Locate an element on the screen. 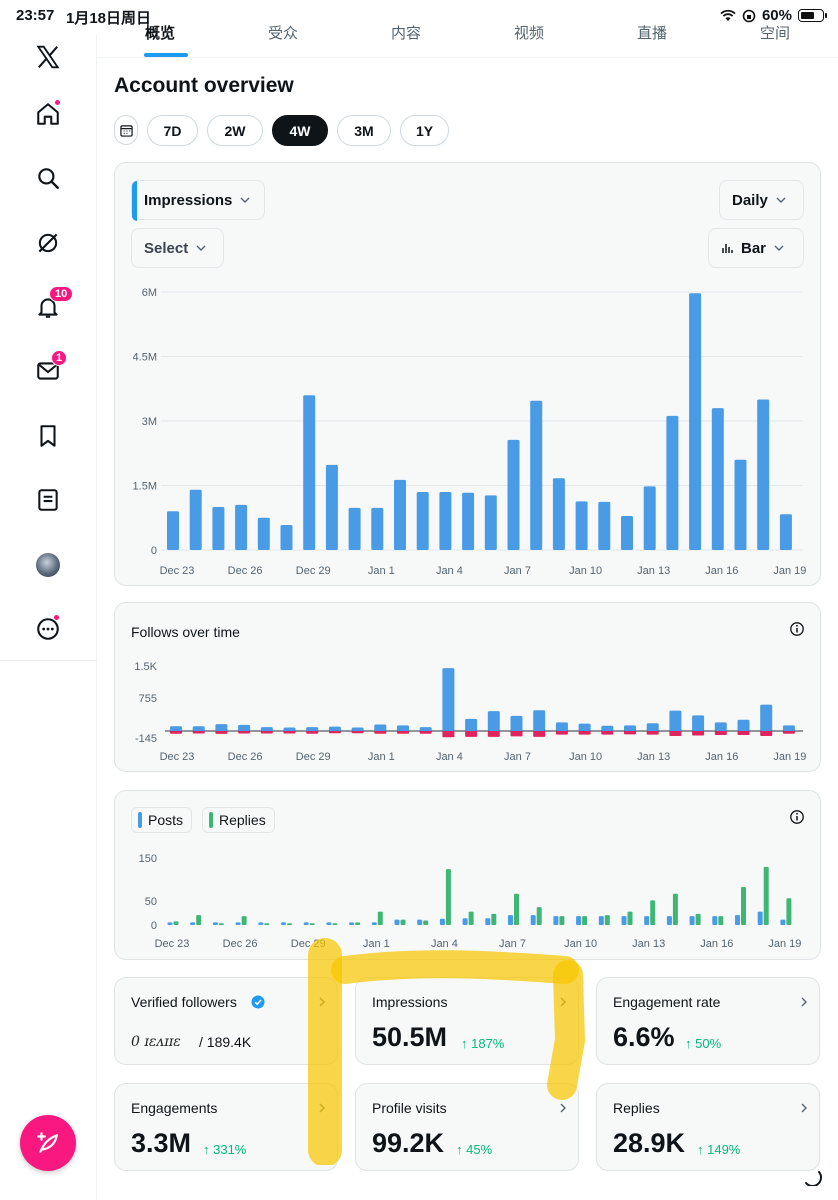 The height and width of the screenshot is (1200, 838). y-tick-label: 1.5M is located at coordinates (145, 487).